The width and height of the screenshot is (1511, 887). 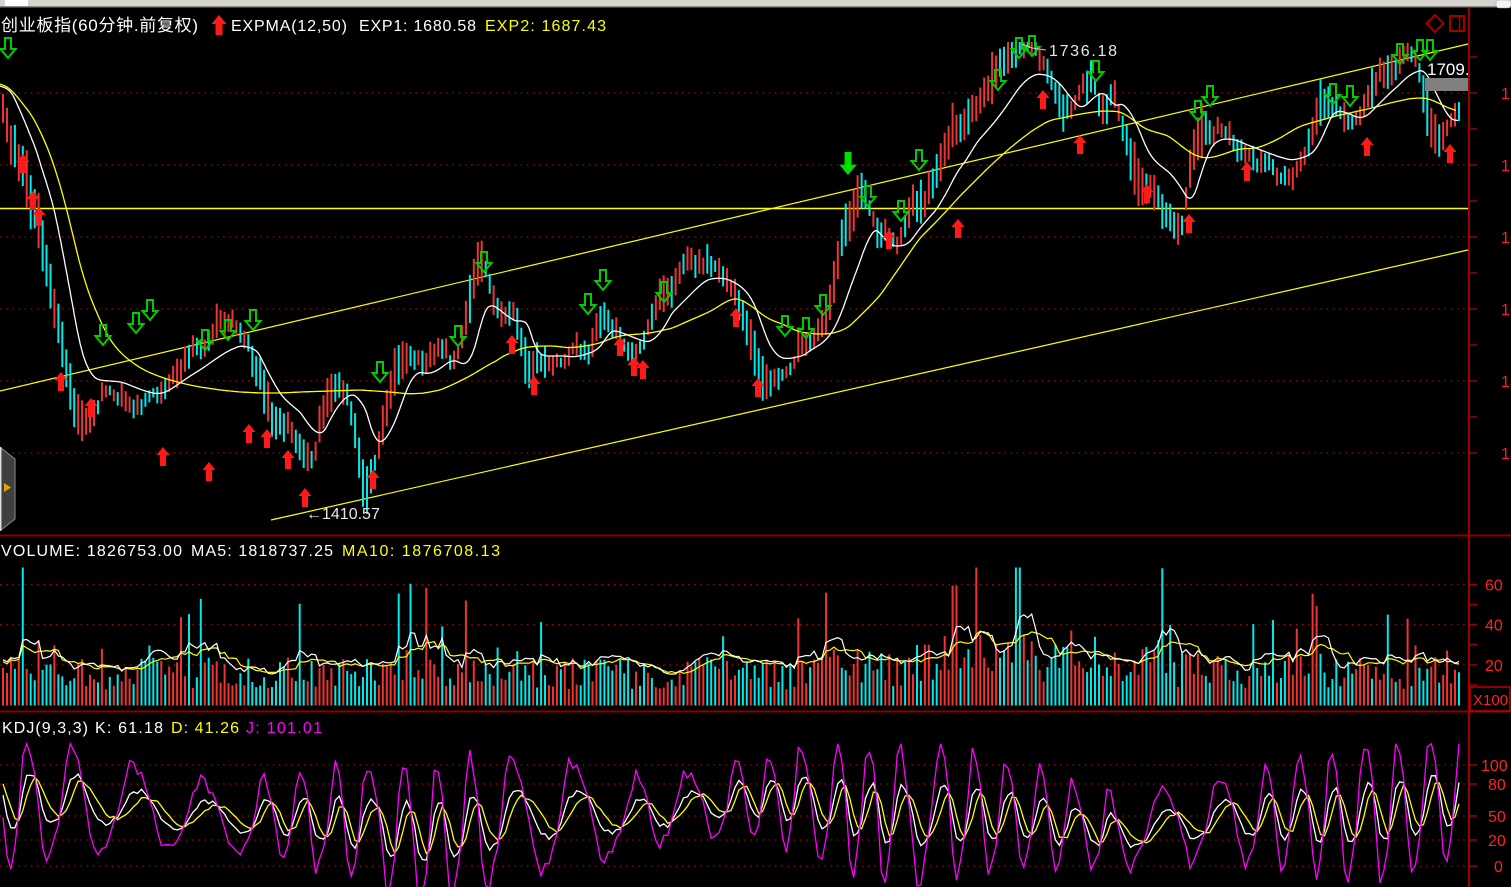 I want to click on svg-text: 40, so click(x=1494, y=626).